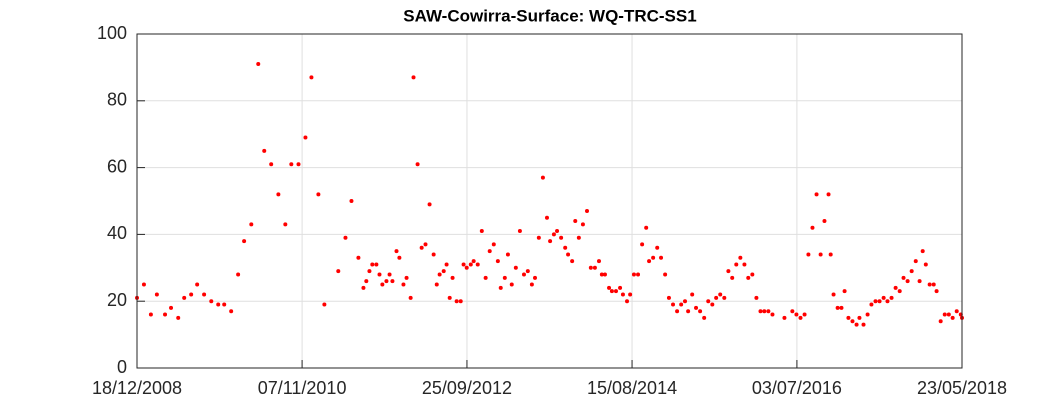  What do you see at coordinates (117, 300) in the screenshot?
I see `y-tick-label: 20` at bounding box center [117, 300].